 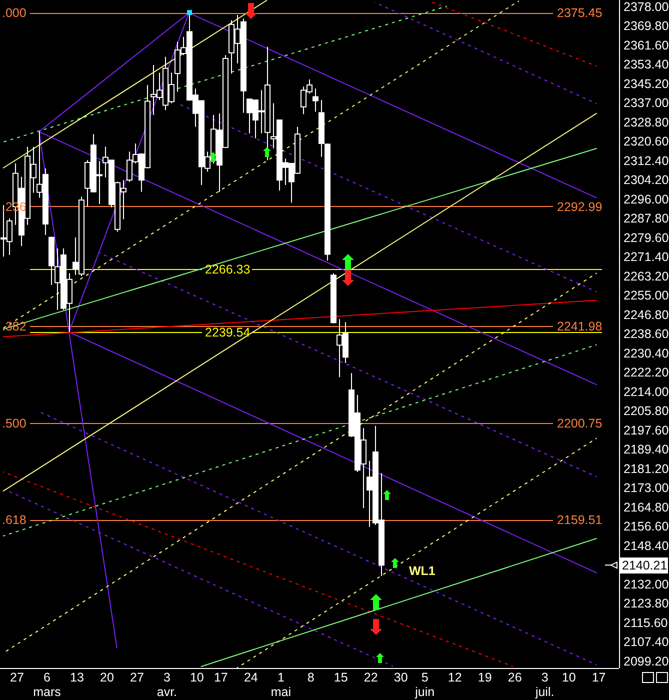 I want to click on x-tick-label: 5 juin, so click(x=424, y=684).